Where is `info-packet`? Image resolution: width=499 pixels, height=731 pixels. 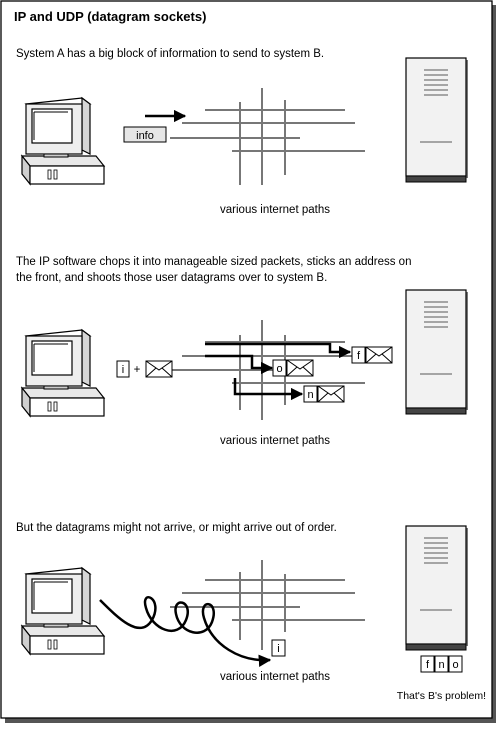
info-packet is located at coordinates (145, 134).